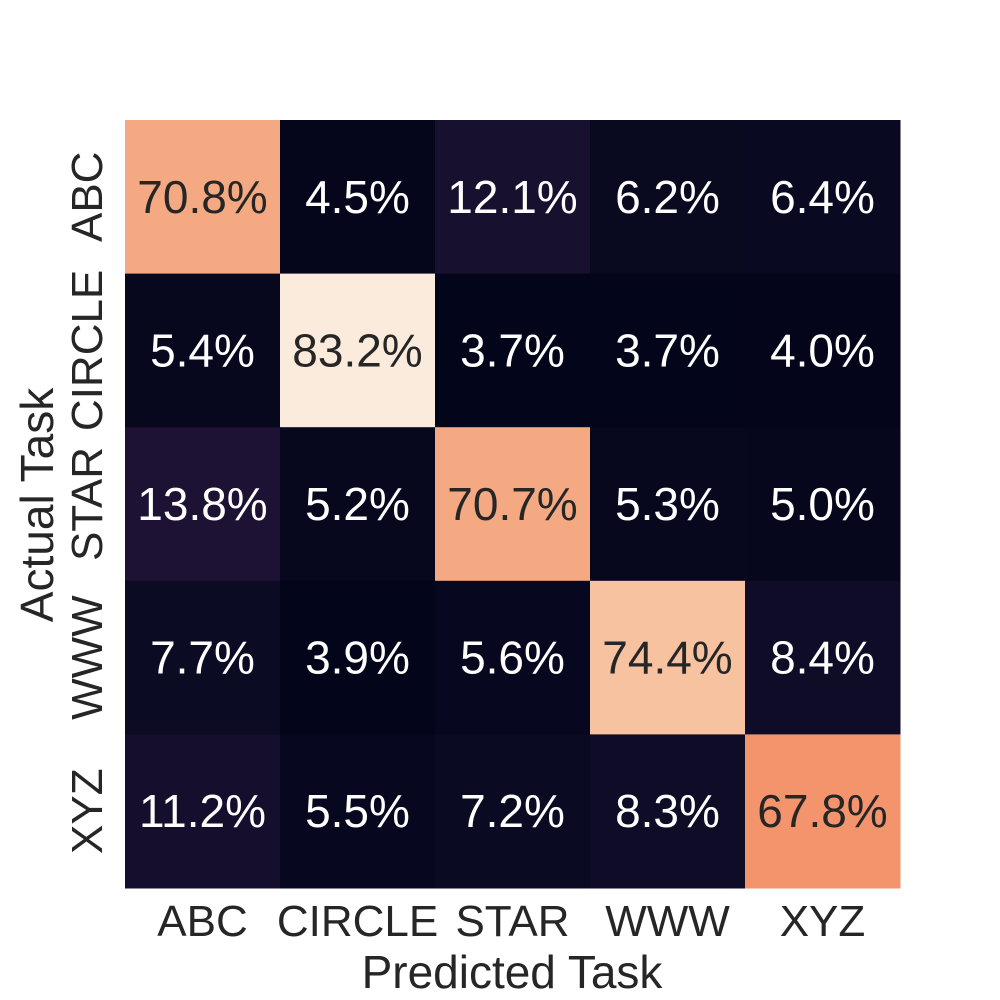  I want to click on cell-value-label: 6.4%, so click(822, 197).